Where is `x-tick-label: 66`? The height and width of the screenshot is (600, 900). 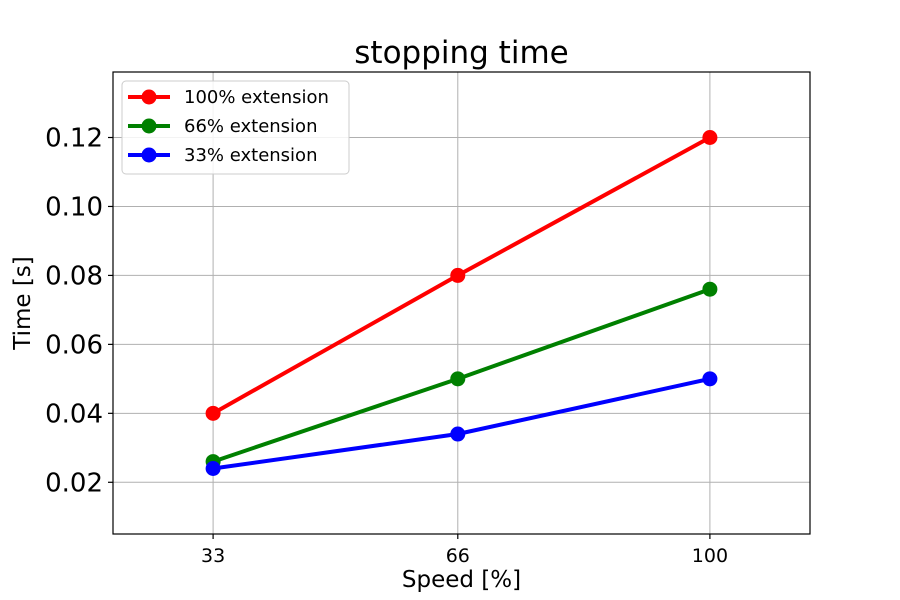
x-tick-label: 66 is located at coordinates (458, 556).